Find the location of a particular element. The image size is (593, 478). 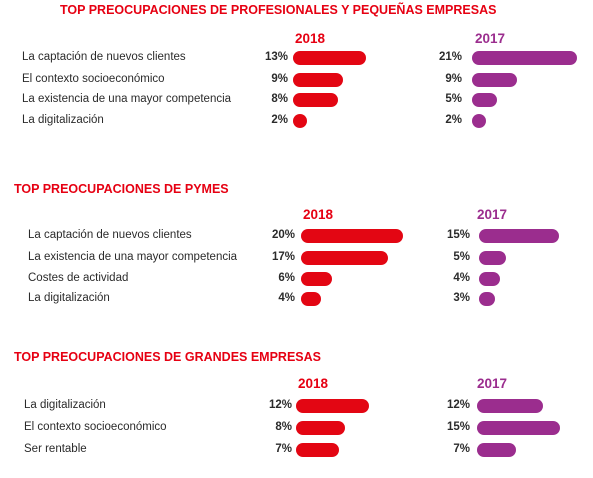

value-label-2018: 2% is located at coordinates (279, 120).